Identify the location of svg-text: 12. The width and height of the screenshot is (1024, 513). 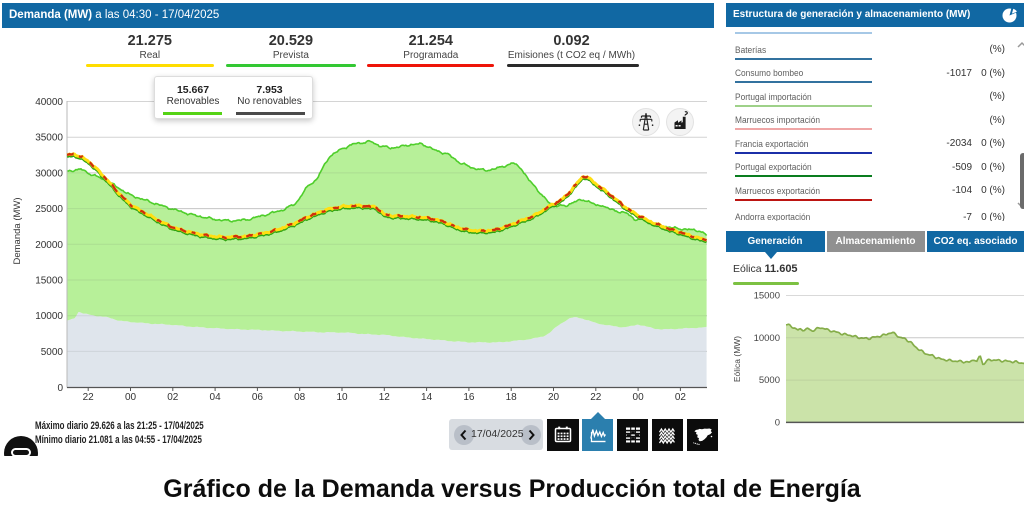
(385, 397).